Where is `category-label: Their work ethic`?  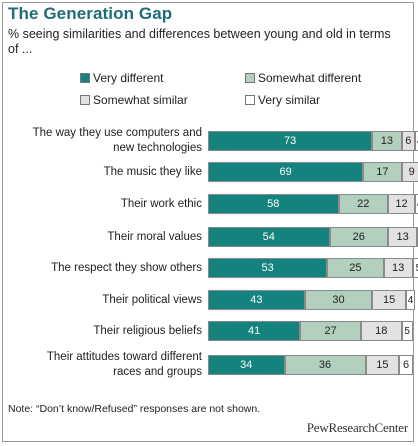 category-label: Their work ethic is located at coordinates (161, 204).